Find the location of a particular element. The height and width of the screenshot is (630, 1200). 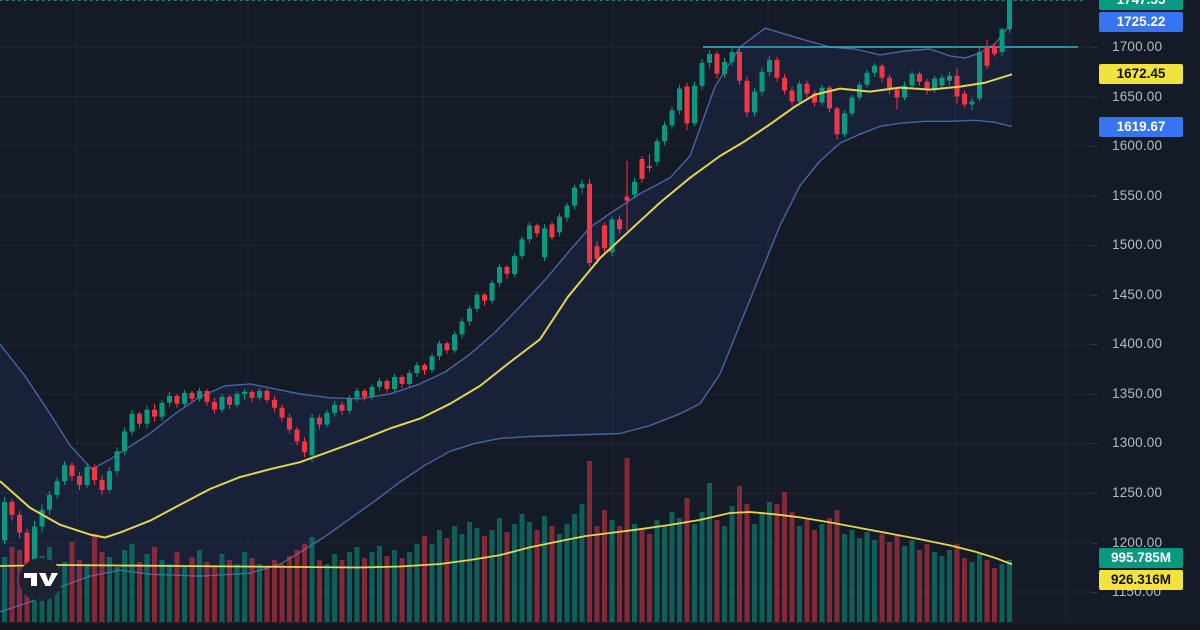

volume-badge: 995.785M is located at coordinates (1141, 558).